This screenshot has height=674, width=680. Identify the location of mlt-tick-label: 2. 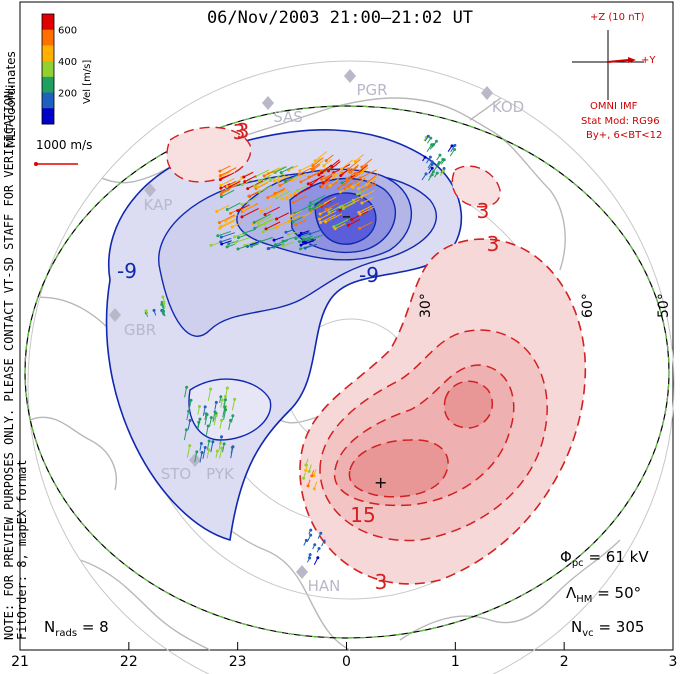
(564, 662).